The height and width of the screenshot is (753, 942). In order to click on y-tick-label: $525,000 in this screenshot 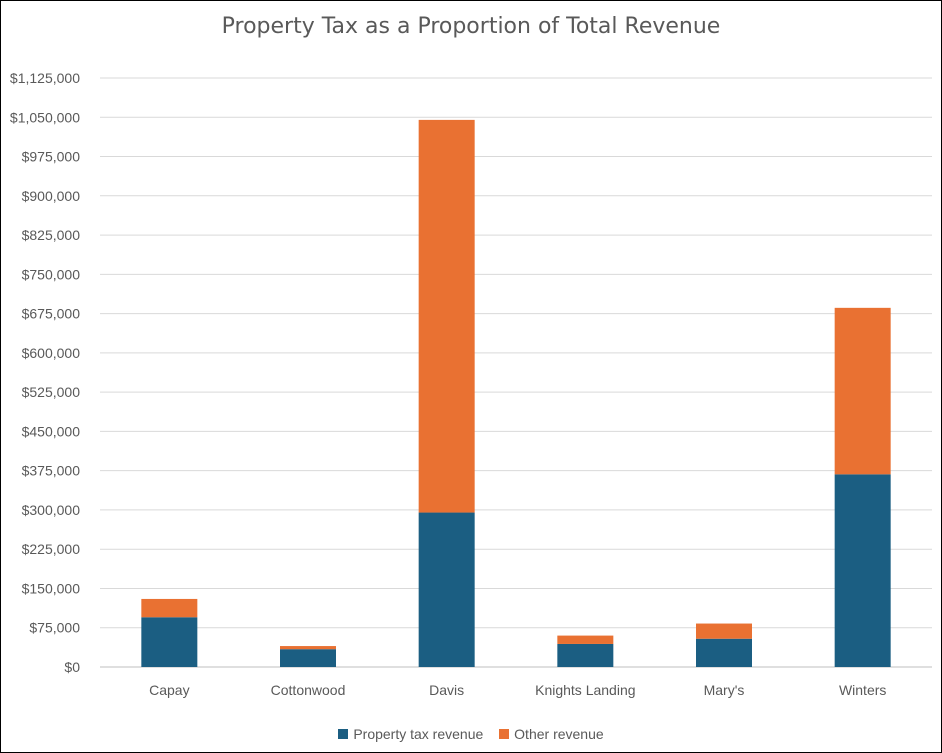, I will do `click(51, 392)`.